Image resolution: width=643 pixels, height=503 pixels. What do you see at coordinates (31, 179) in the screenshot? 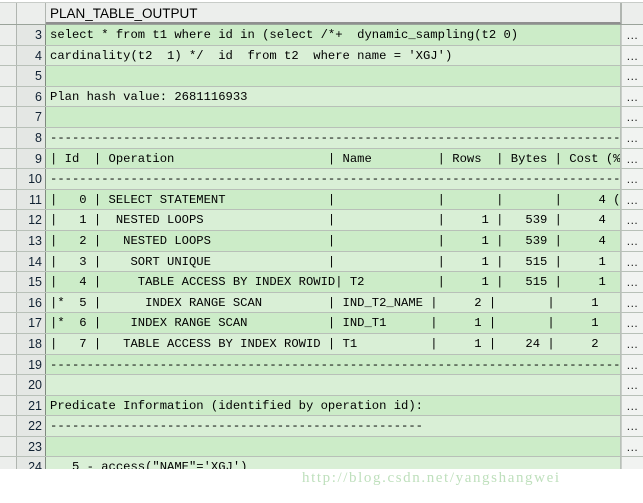
I see `row-number: 10` at bounding box center [31, 179].